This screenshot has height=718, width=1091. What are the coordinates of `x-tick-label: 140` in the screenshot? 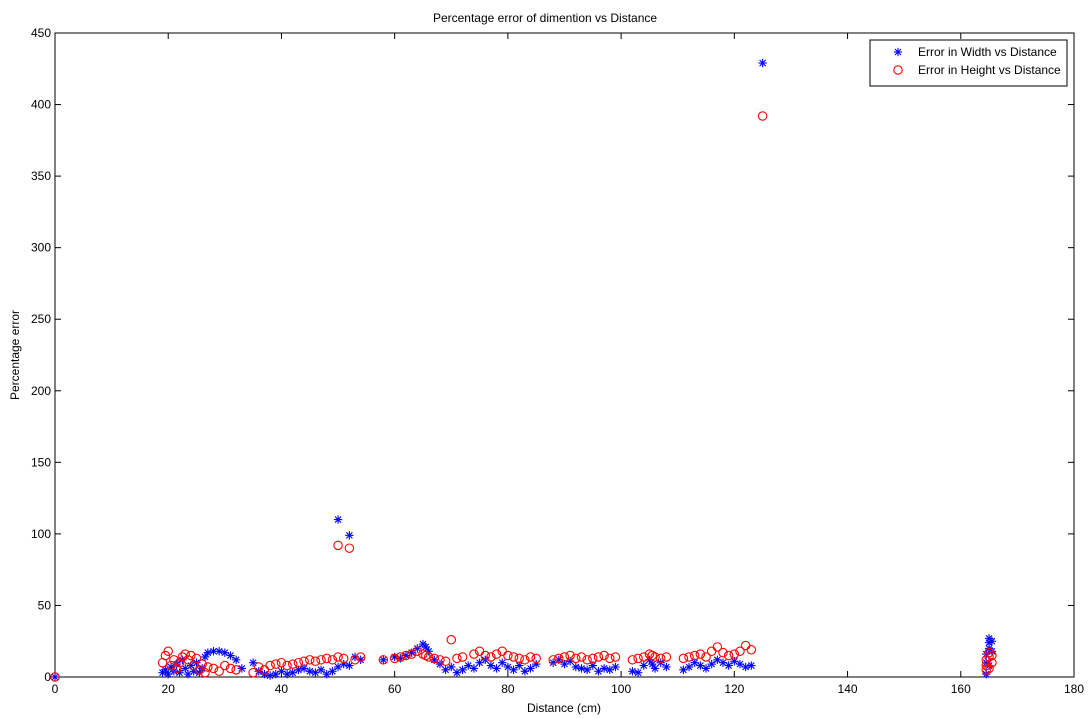 It's located at (848, 689).